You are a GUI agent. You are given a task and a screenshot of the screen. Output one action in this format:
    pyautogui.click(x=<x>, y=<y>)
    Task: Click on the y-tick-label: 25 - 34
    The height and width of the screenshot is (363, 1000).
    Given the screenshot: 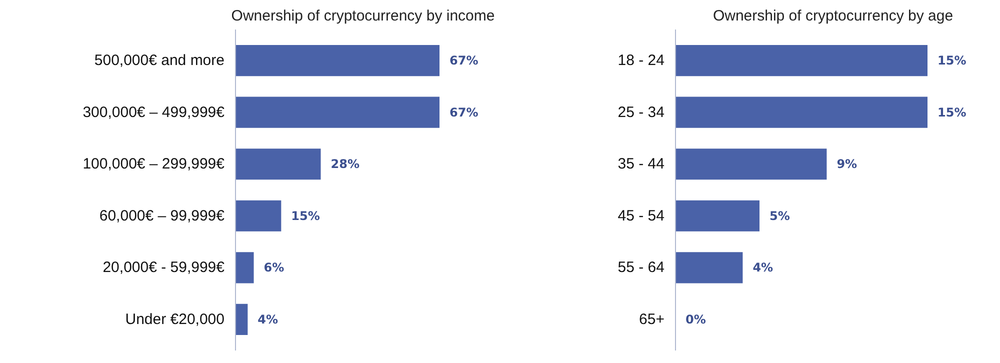 What is the action you would take?
    pyautogui.click(x=641, y=112)
    